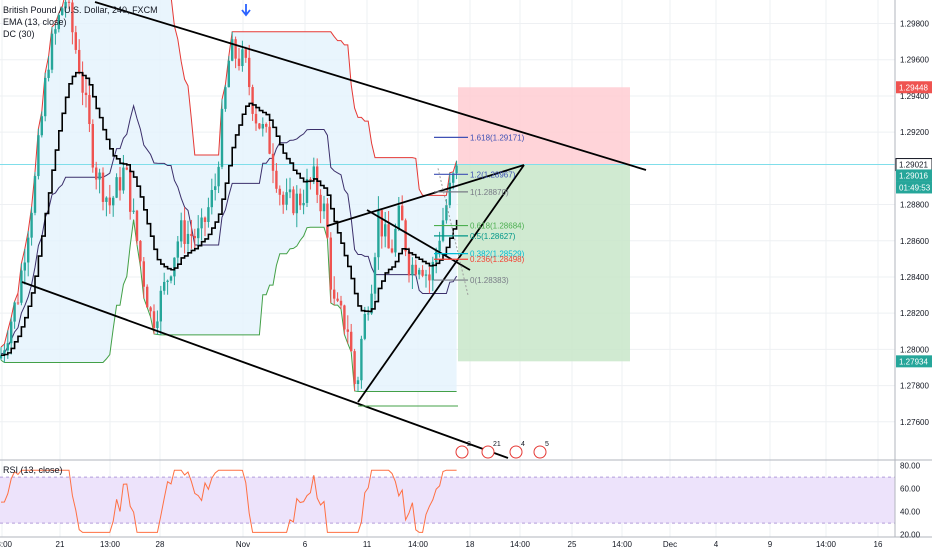 This screenshot has width=932, height=550. I want to click on time-tick-label: Nov, so click(243, 544).